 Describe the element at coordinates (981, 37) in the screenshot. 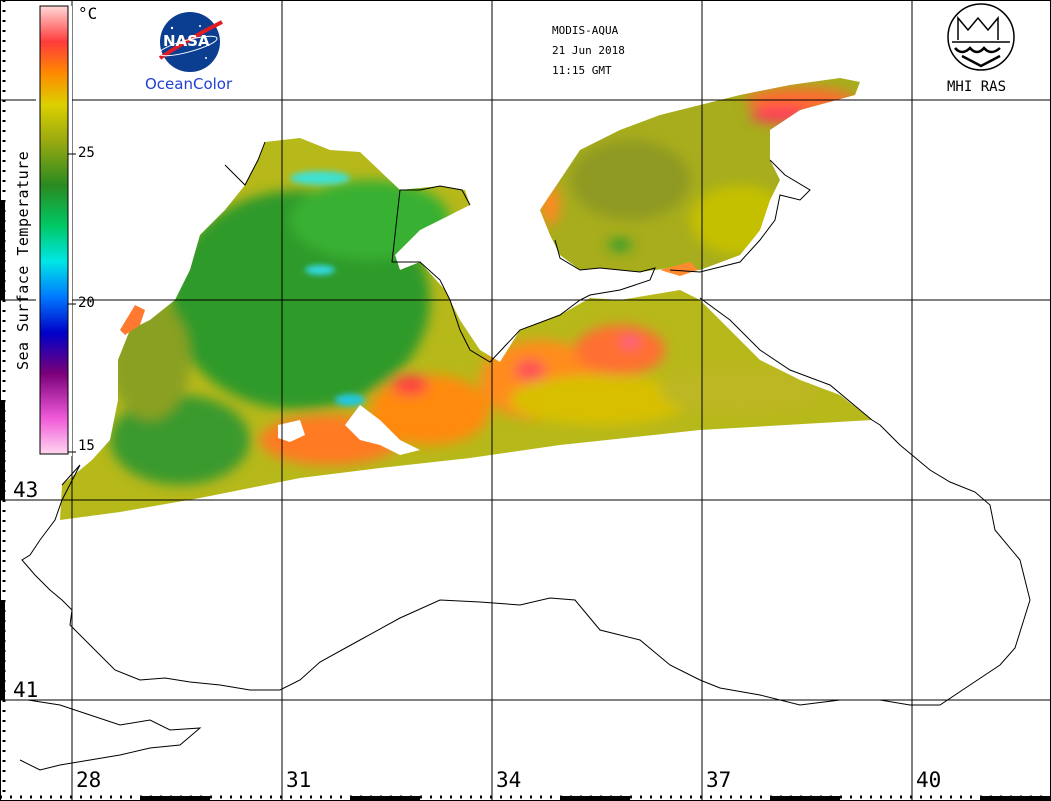

I see `mhi-ras-logo` at that location.